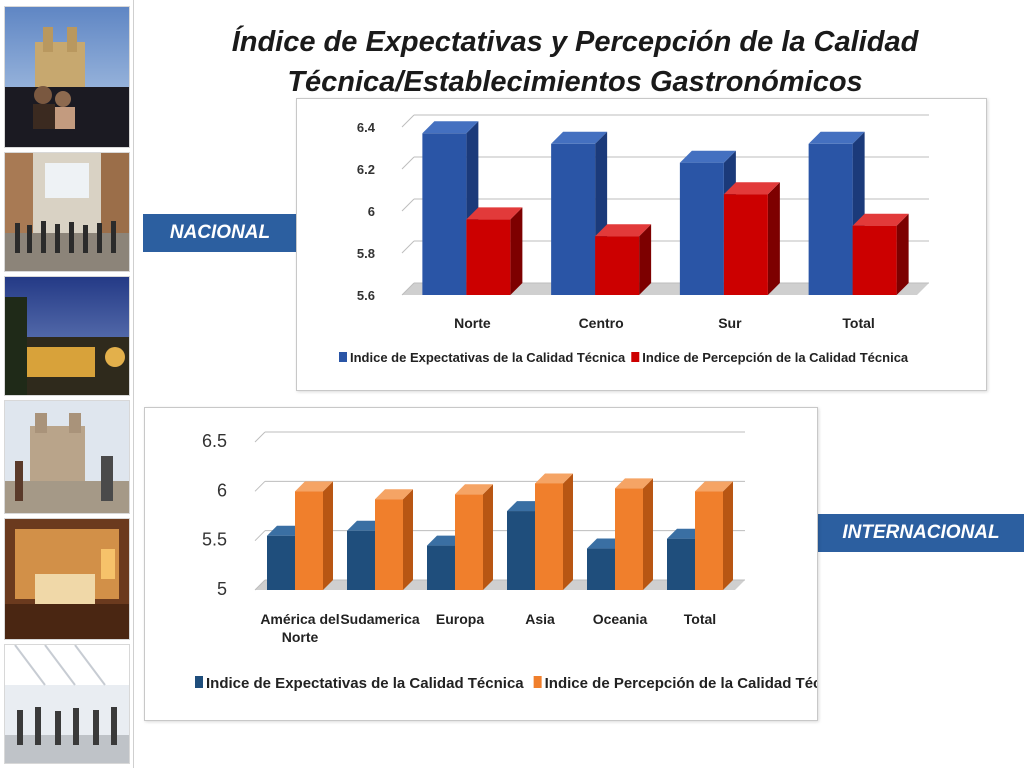 The height and width of the screenshot is (768, 1024). I want to click on internacional-y-tick-label: 6.5, so click(214, 441).